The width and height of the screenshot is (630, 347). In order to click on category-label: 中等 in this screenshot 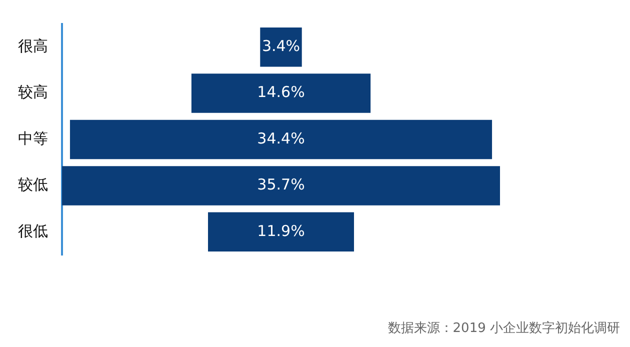, I will do `click(33, 138)`.